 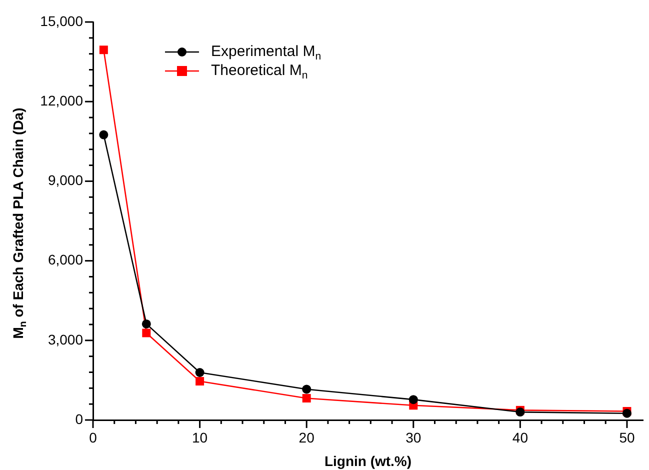 I want to click on x-axis-title: Lignin (wt.%), so click(x=368, y=460).